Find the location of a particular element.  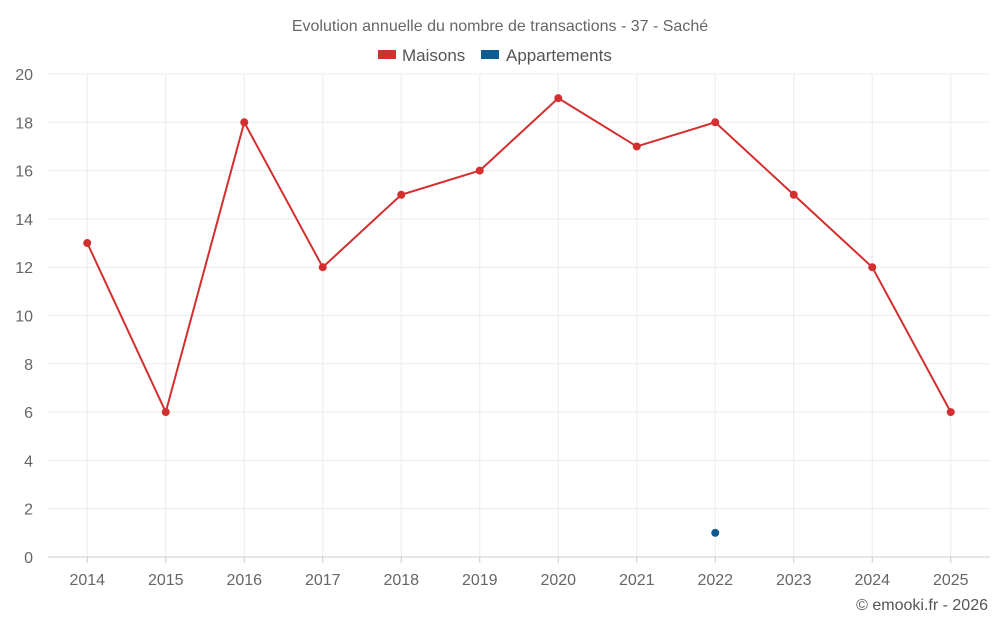

legend-item-appartements: Appartements is located at coordinates (546, 55).